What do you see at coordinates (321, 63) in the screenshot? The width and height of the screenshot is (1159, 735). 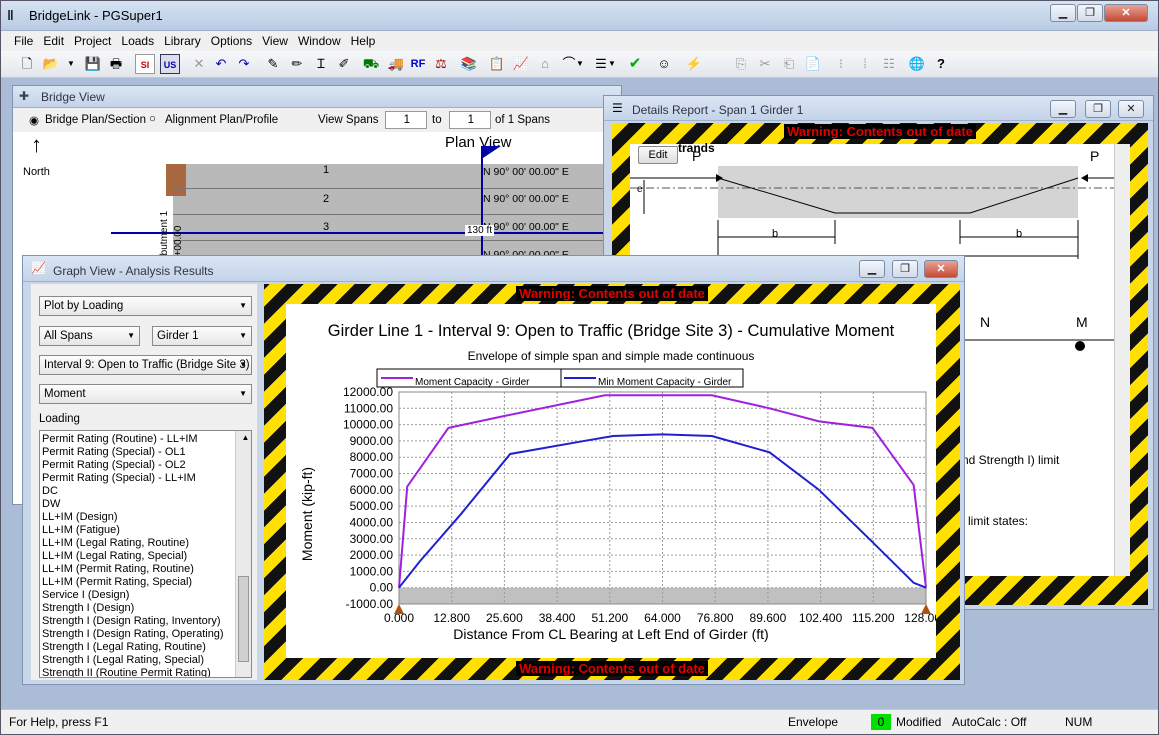 I see `edit-segment-icon: Ɪ` at bounding box center [321, 63].